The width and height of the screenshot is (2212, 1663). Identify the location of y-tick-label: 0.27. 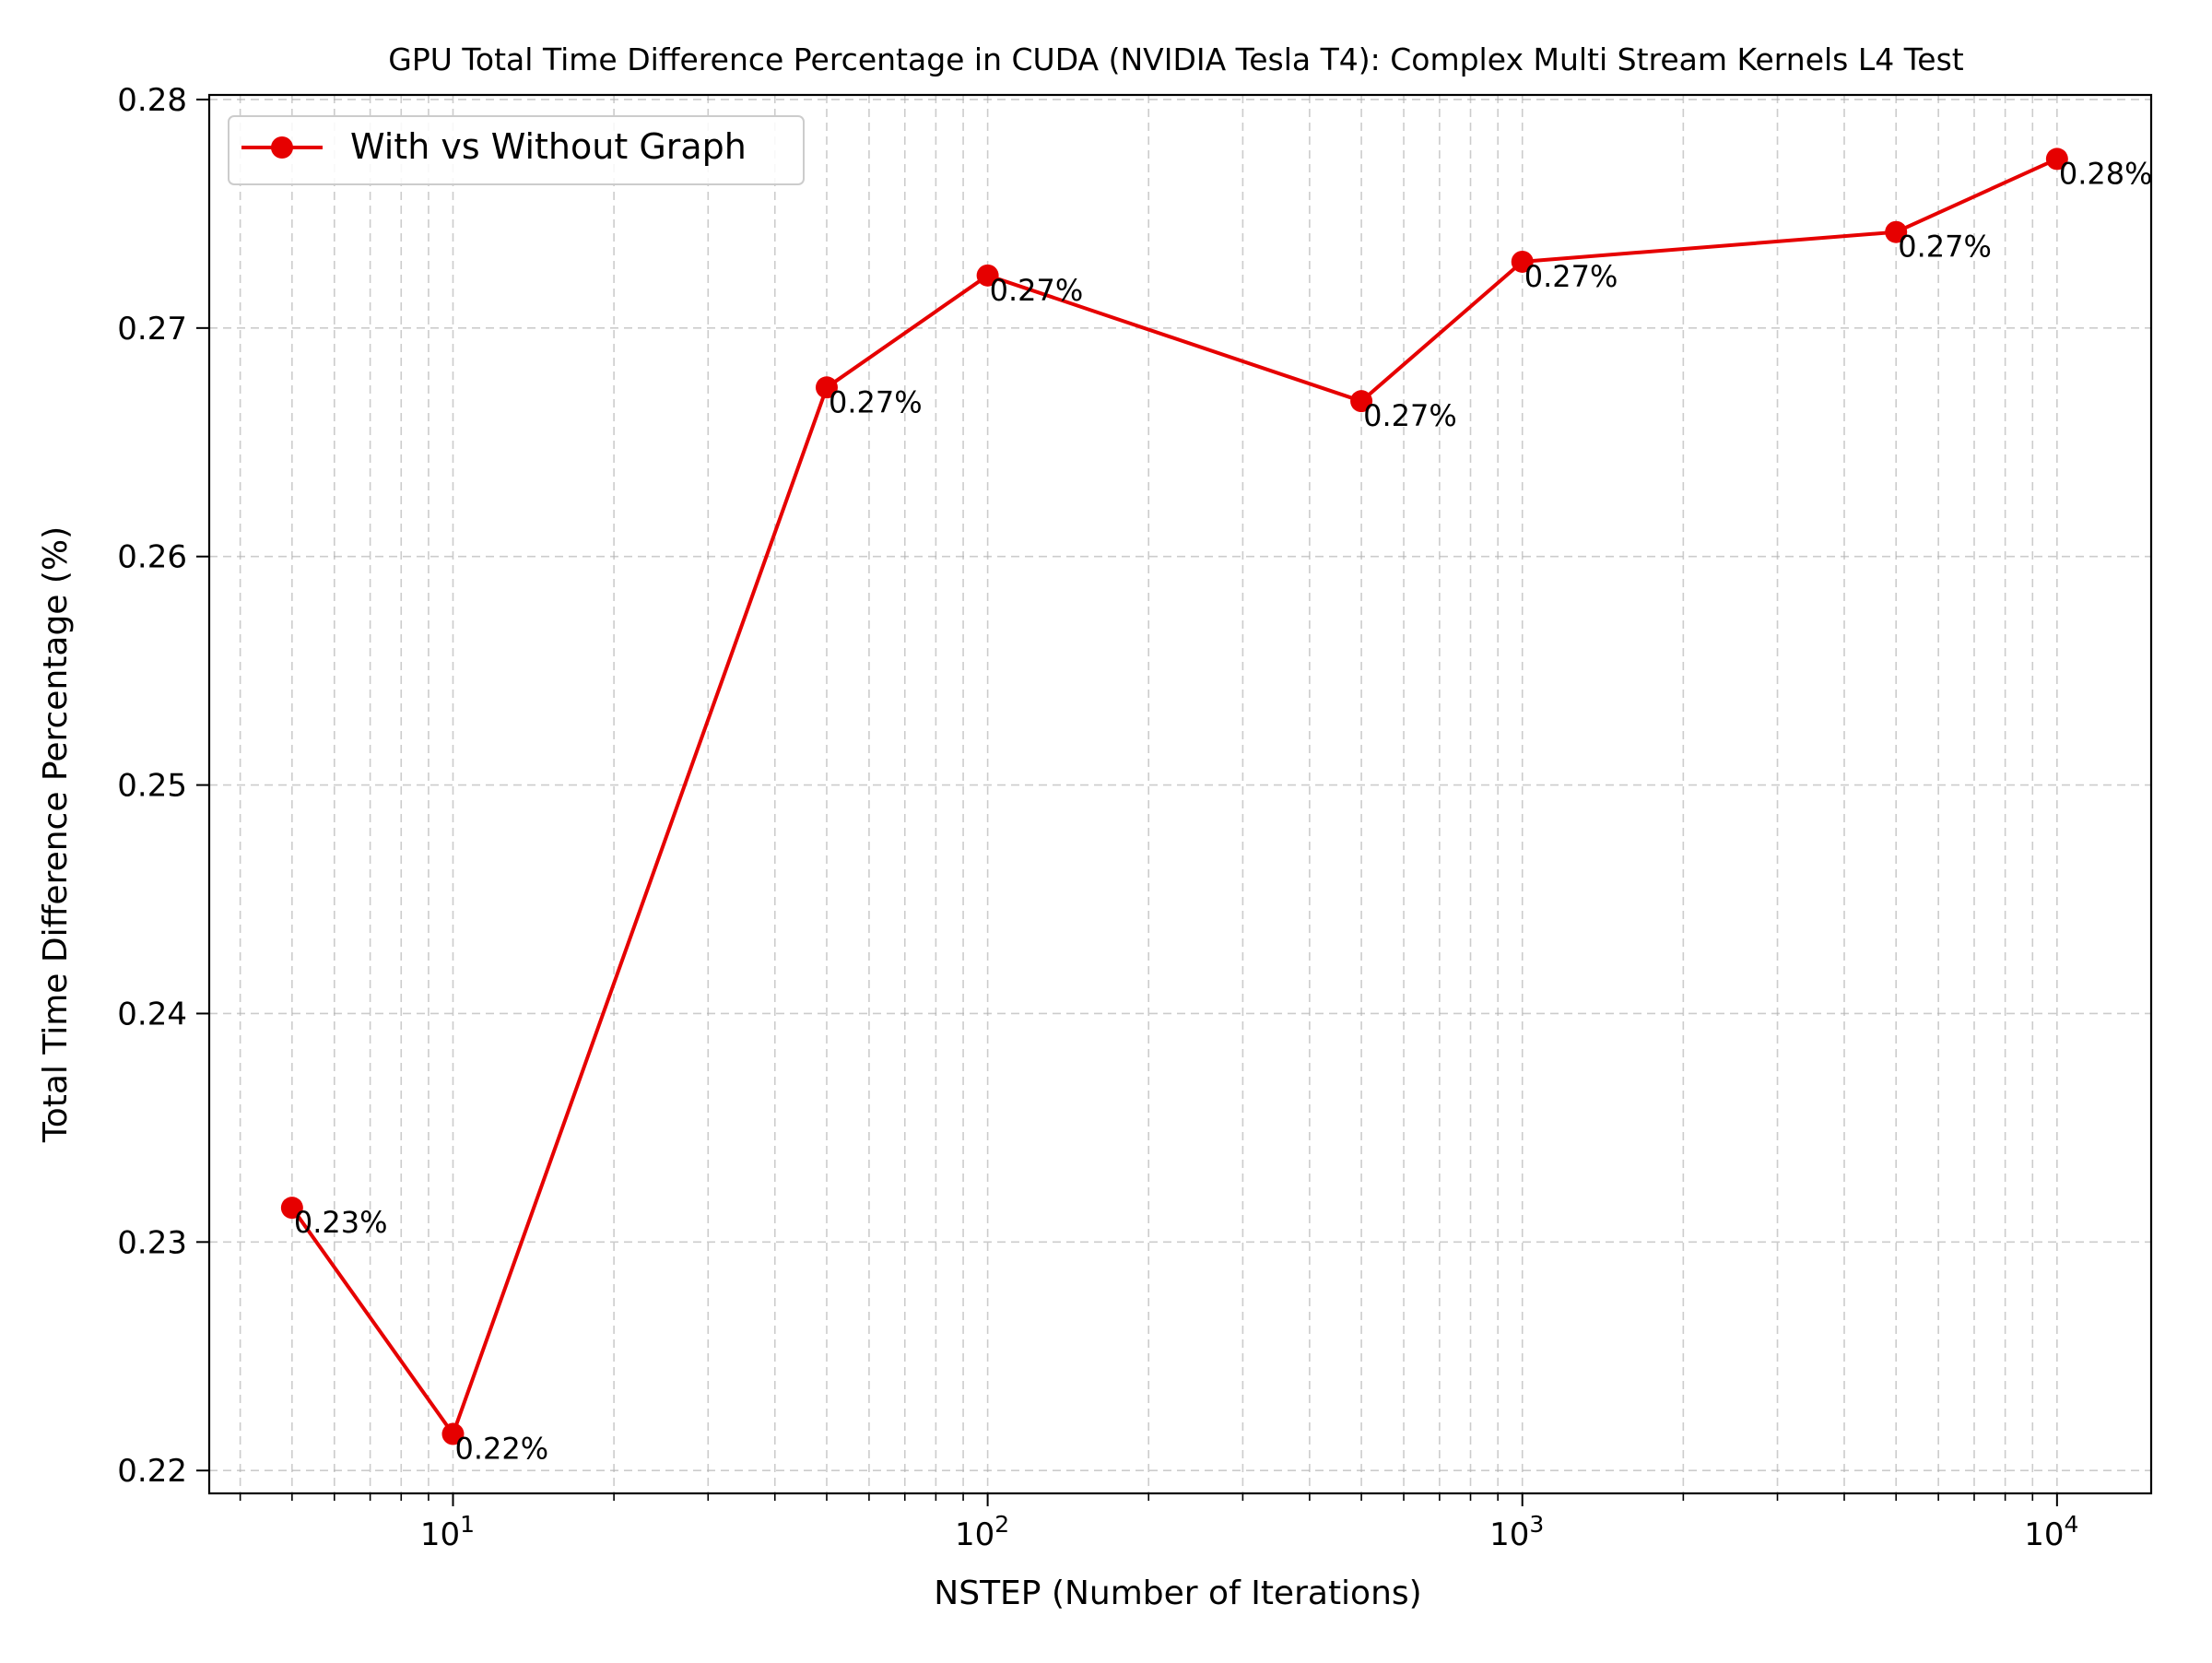
(152, 329).